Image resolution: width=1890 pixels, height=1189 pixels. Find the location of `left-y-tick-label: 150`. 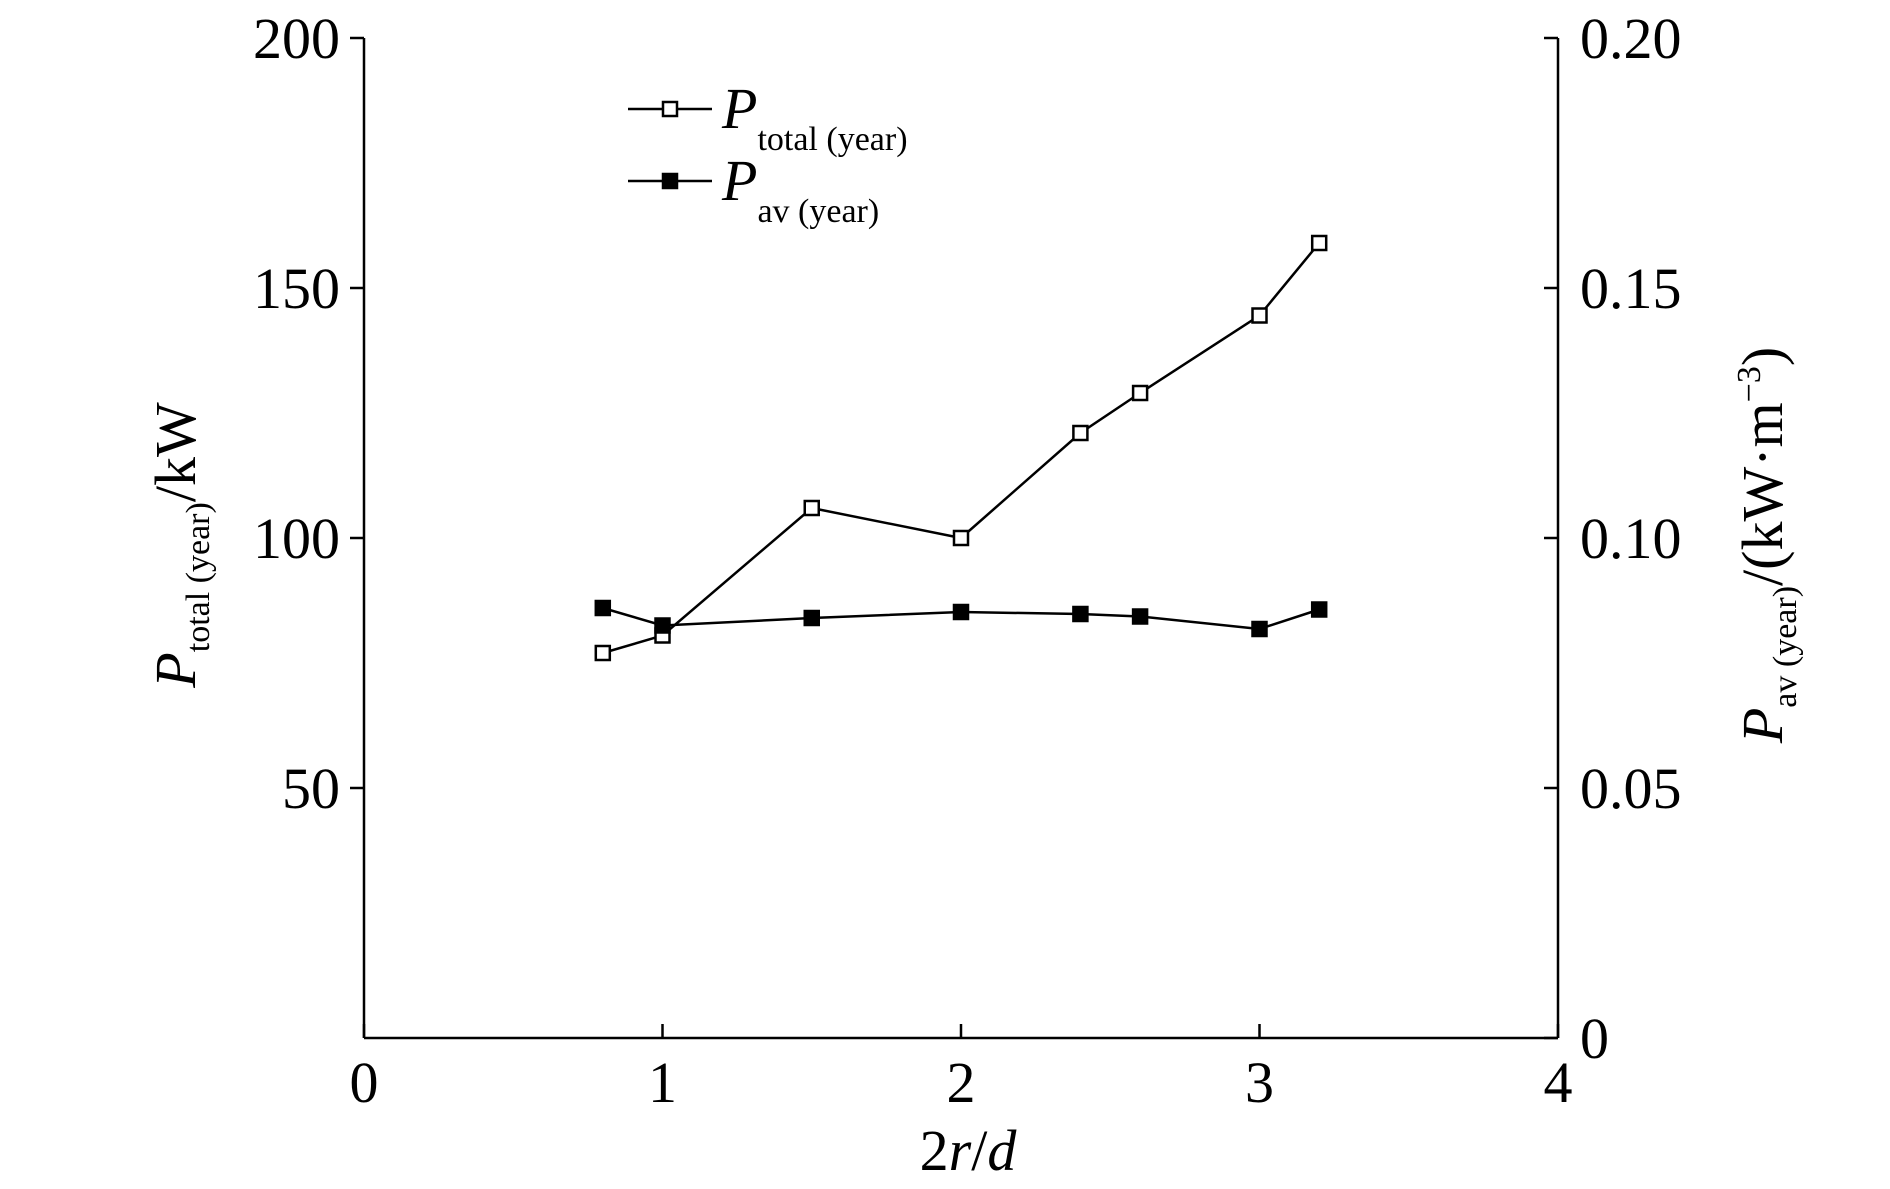

left-y-tick-label: 150 is located at coordinates (296, 288).